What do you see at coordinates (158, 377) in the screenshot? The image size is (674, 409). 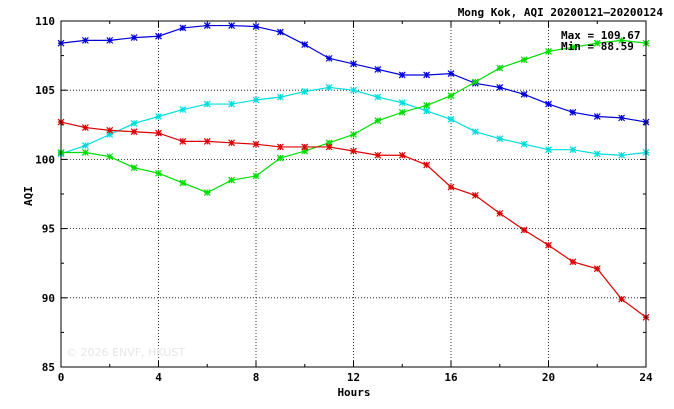 I see `x-tick-label-4: 4` at bounding box center [158, 377].